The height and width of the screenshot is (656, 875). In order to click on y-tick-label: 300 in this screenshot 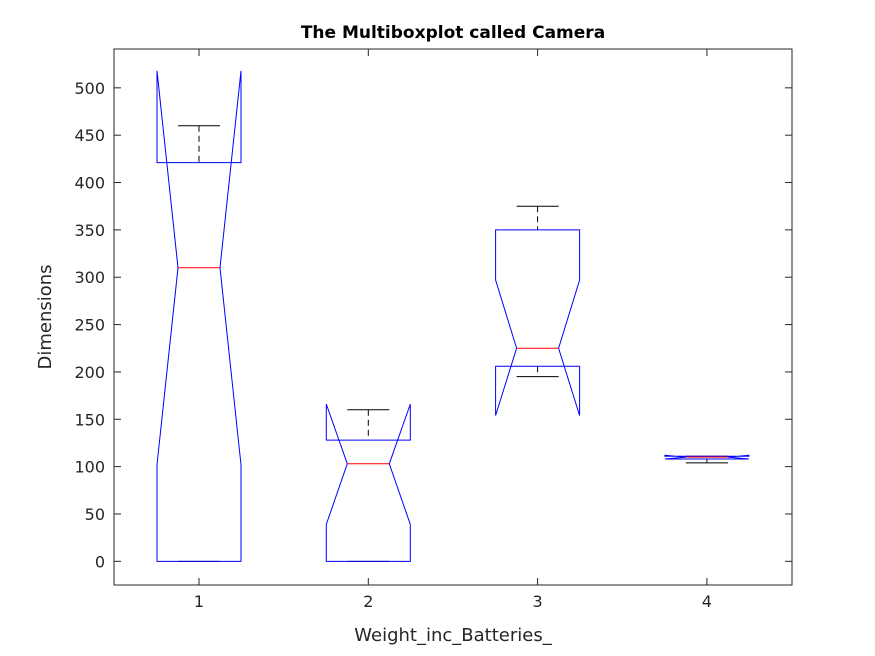, I will do `click(89, 277)`.